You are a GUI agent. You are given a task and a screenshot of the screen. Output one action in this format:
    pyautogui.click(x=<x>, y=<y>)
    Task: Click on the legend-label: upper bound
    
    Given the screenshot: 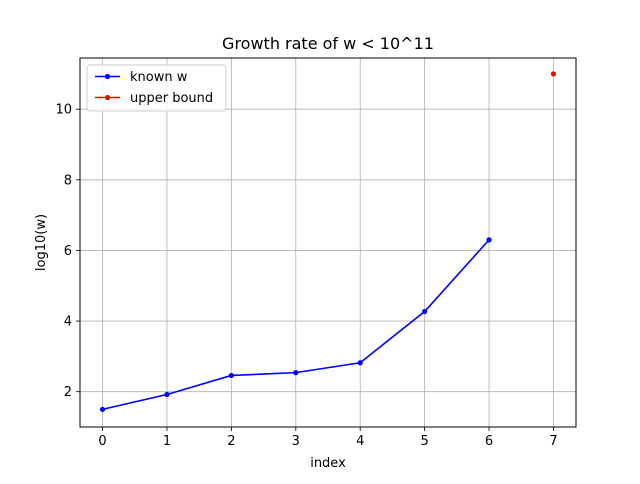 What is the action you would take?
    pyautogui.click(x=171, y=98)
    